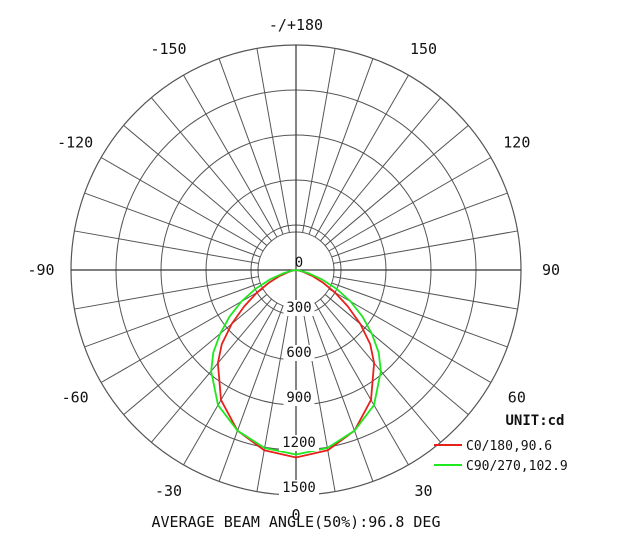 This screenshot has height=544, width=617. I want to click on radial-tick-label: 0, so click(299, 263).